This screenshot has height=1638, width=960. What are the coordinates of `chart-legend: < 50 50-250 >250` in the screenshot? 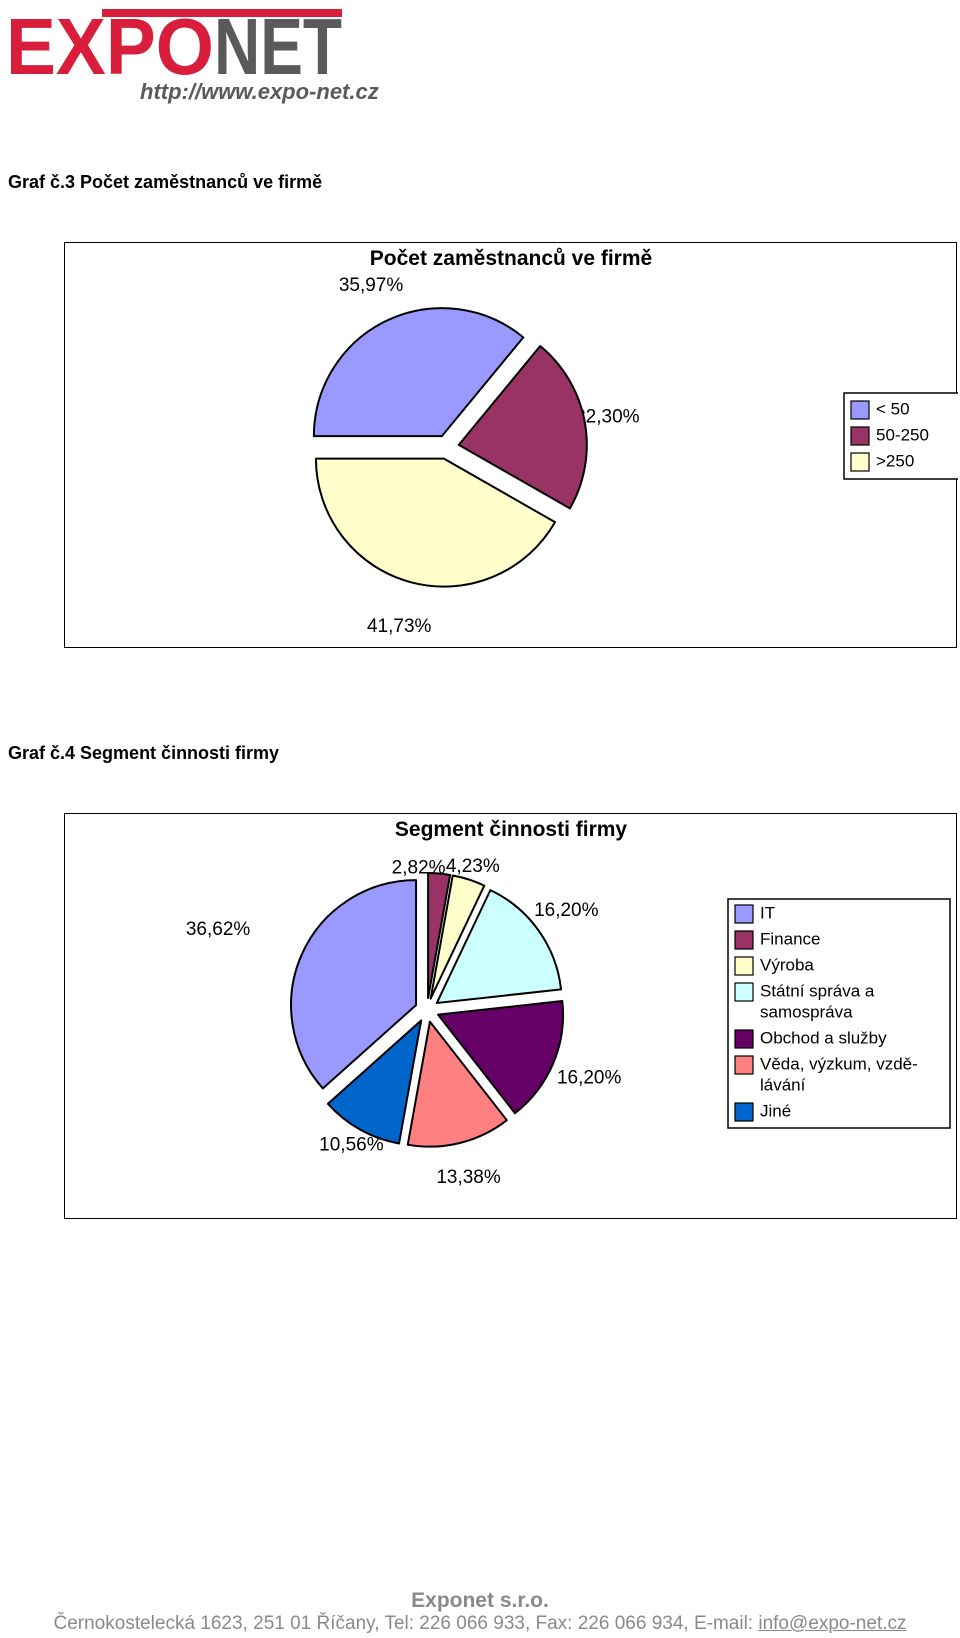 It's located at (900, 436).